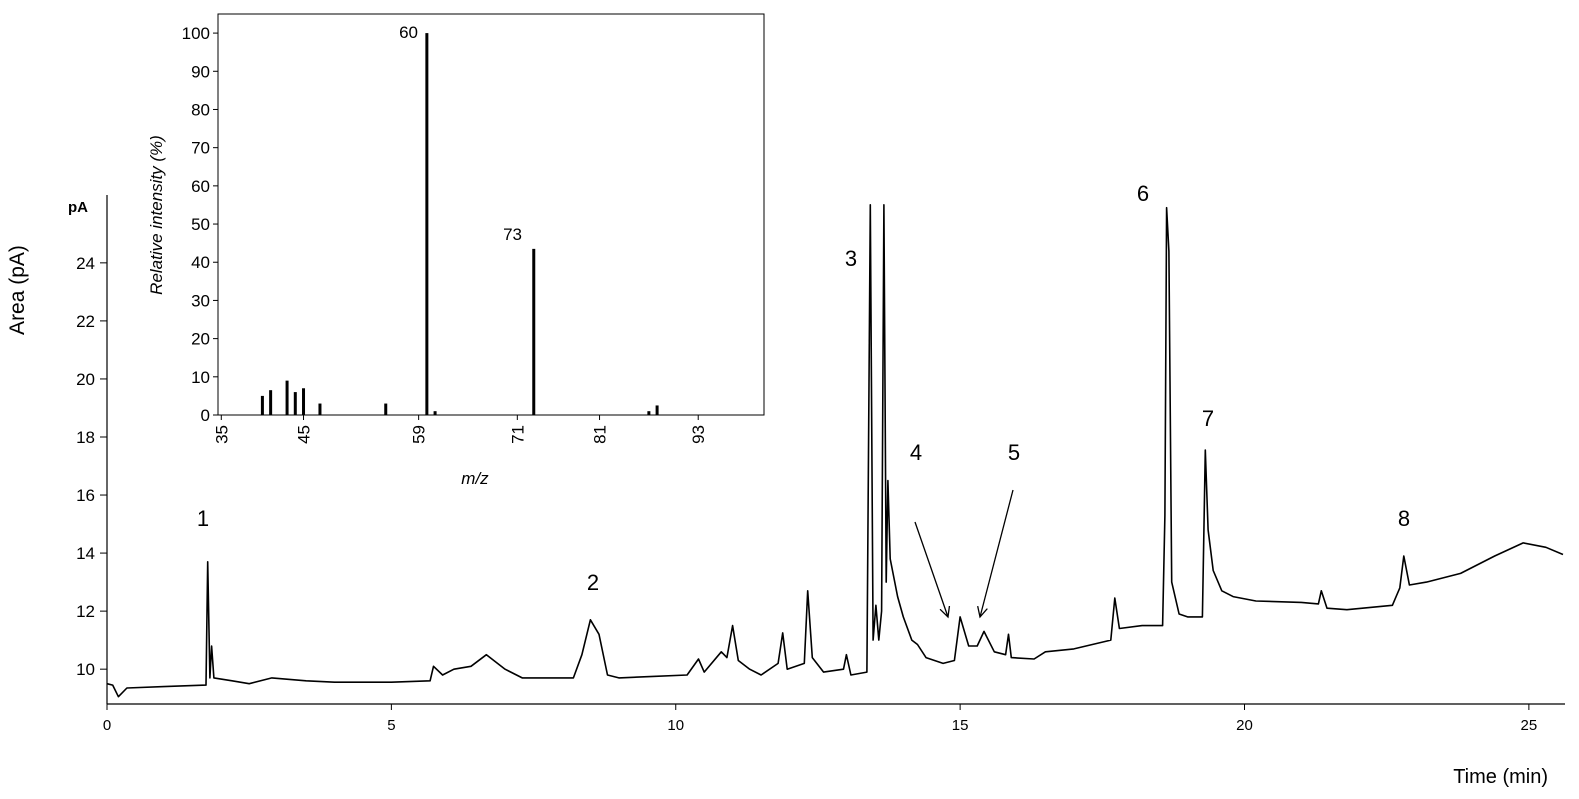 The image size is (1579, 799). What do you see at coordinates (1244, 725) in the screenshot?
I see `x-tick-label: 20` at bounding box center [1244, 725].